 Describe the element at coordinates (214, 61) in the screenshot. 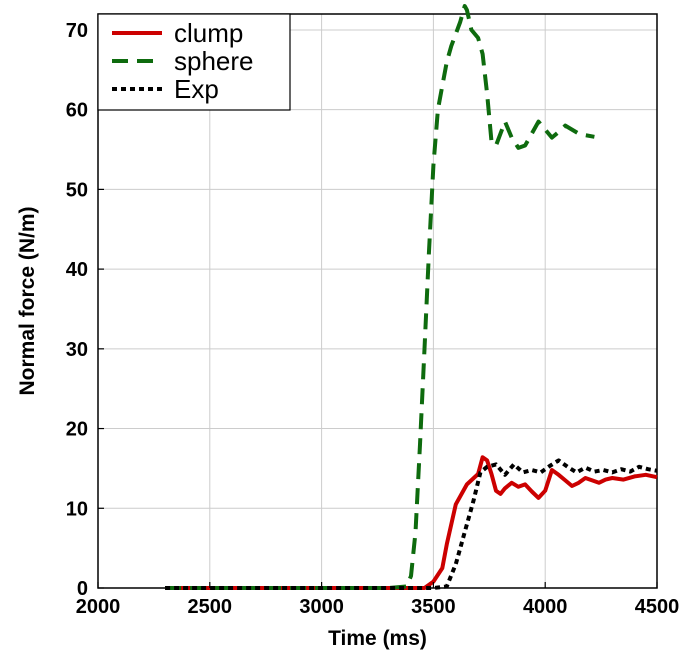

I see `legend-label-sphere: sphere` at that location.